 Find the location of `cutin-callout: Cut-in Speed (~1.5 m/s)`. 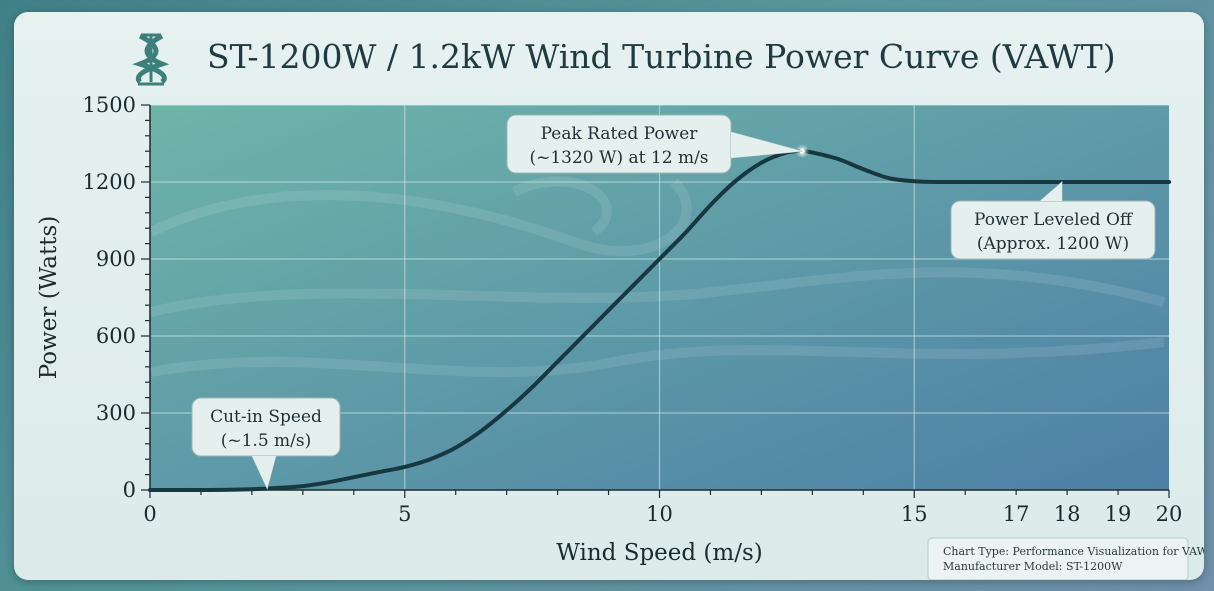

cutin-callout: Cut-in Speed (~1.5 m/s) is located at coordinates (266, 444).